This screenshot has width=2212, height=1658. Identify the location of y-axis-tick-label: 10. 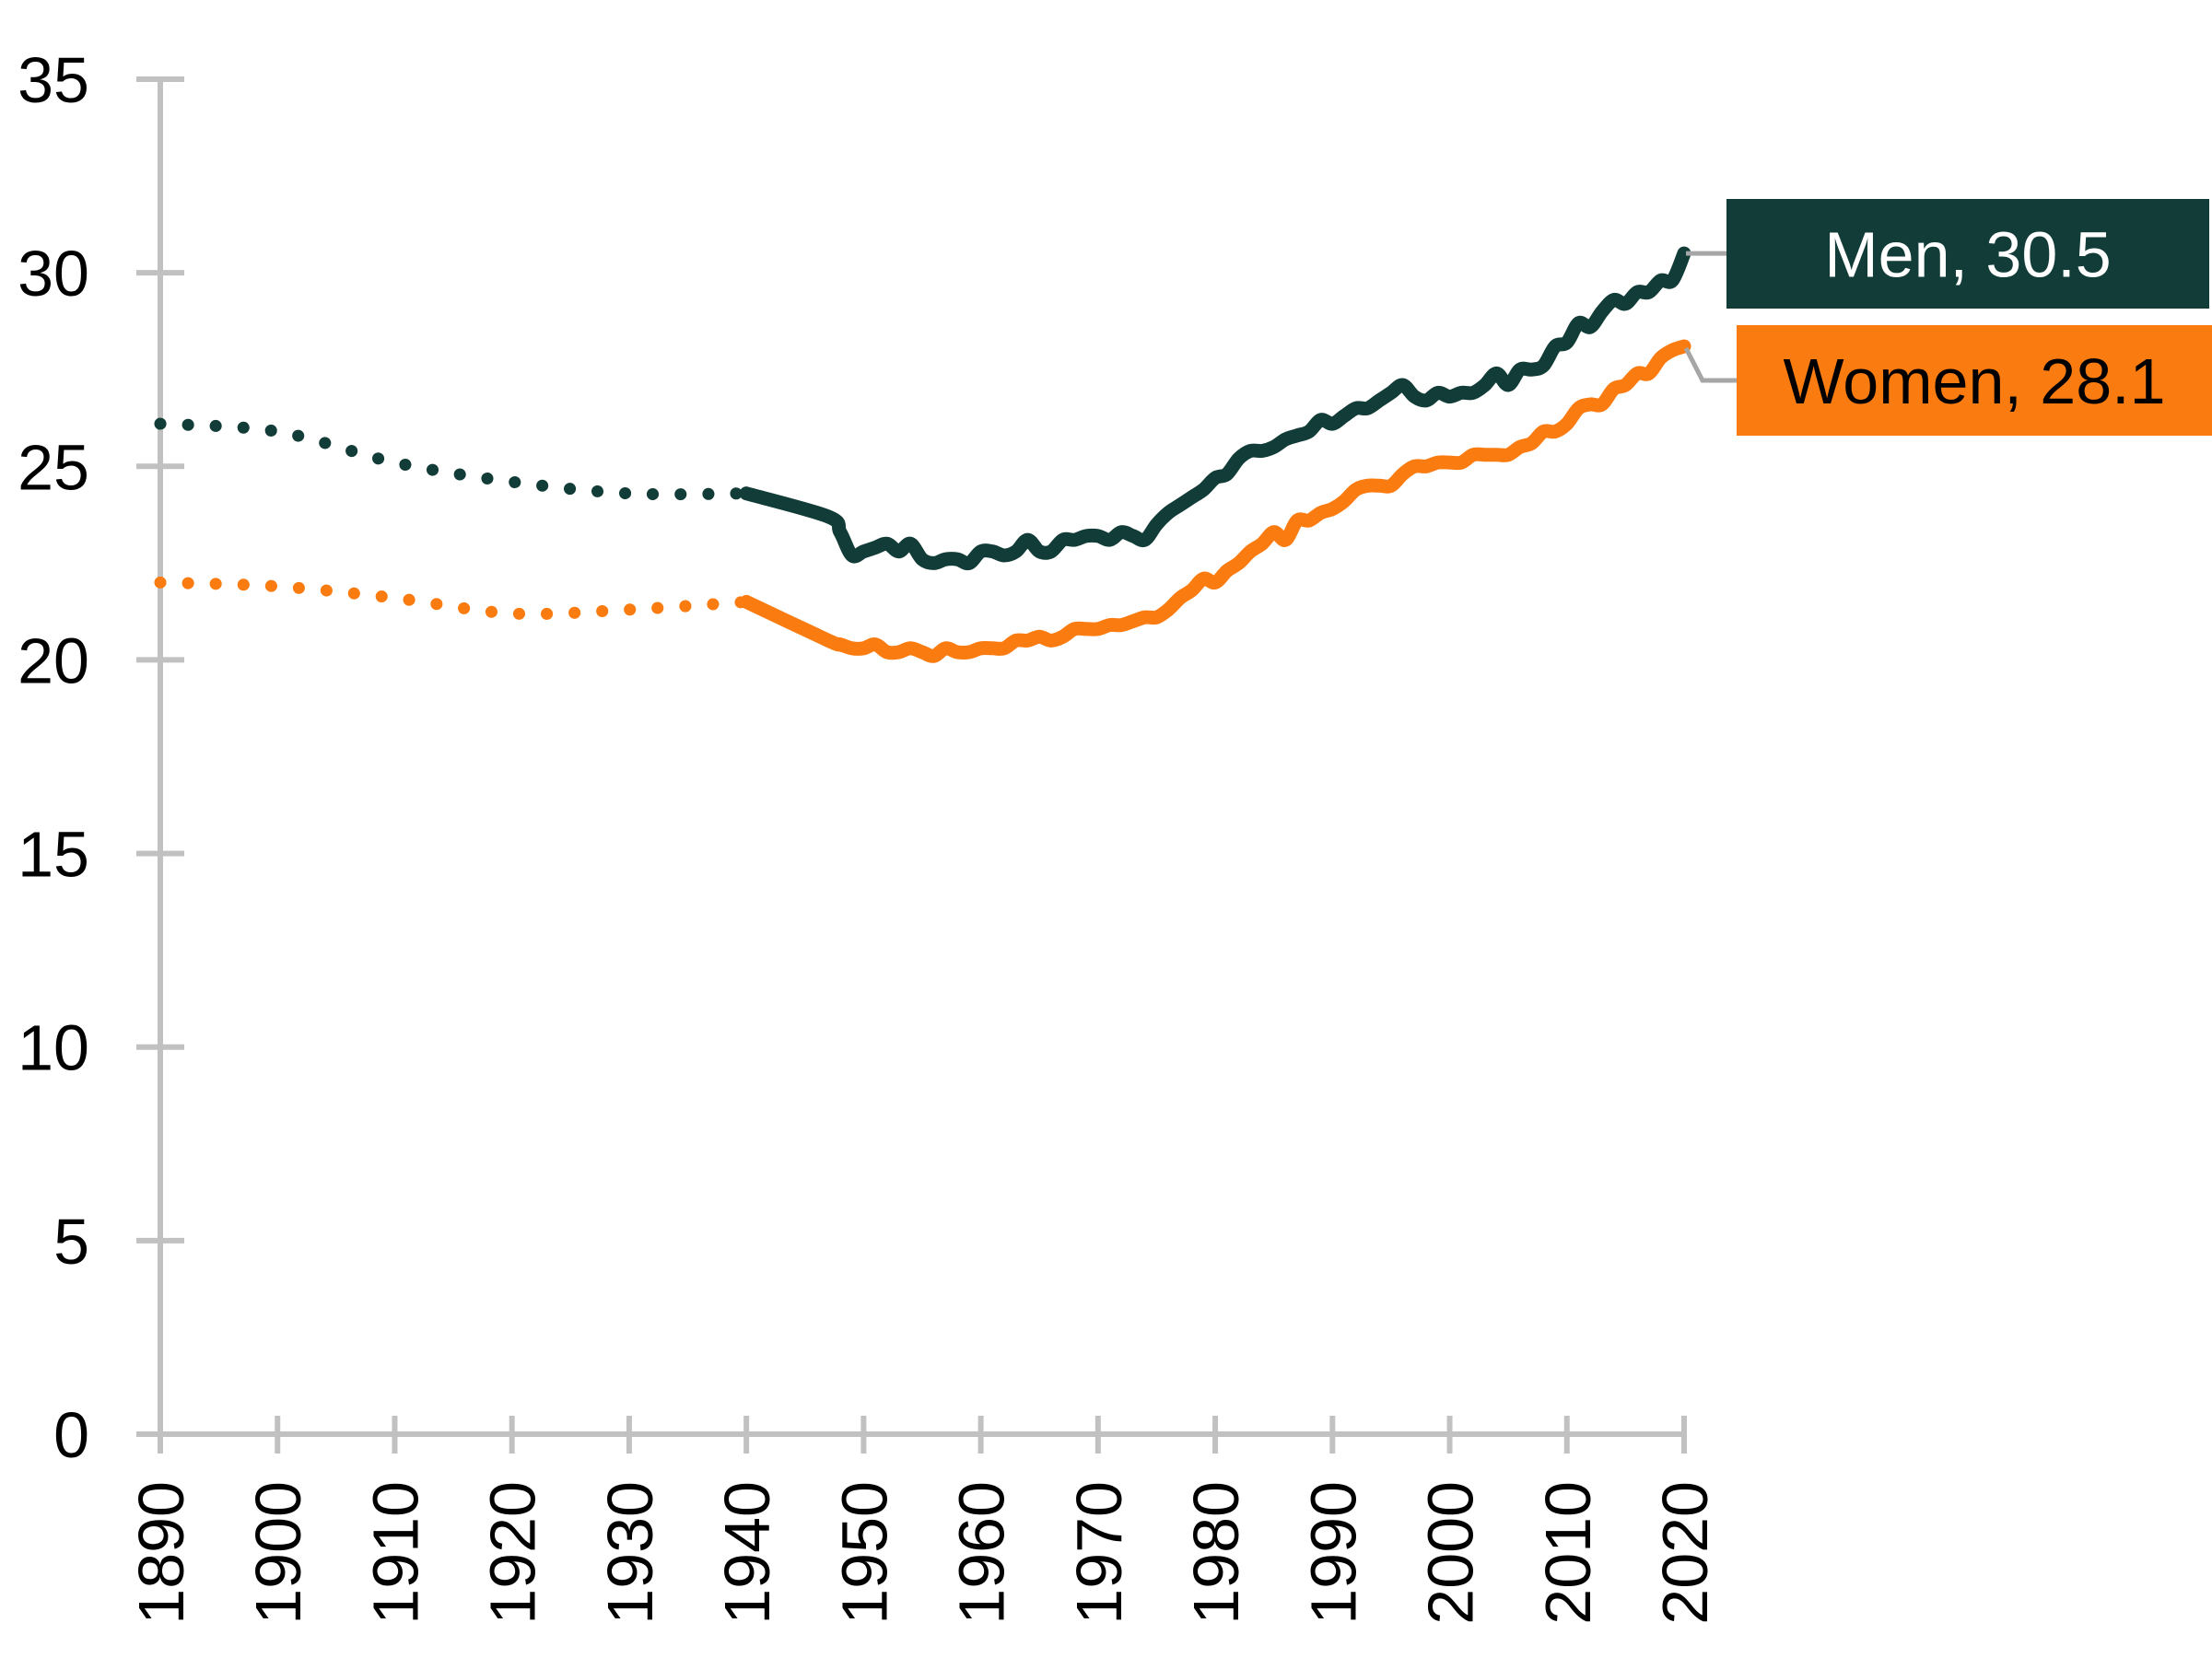
(53, 1048).